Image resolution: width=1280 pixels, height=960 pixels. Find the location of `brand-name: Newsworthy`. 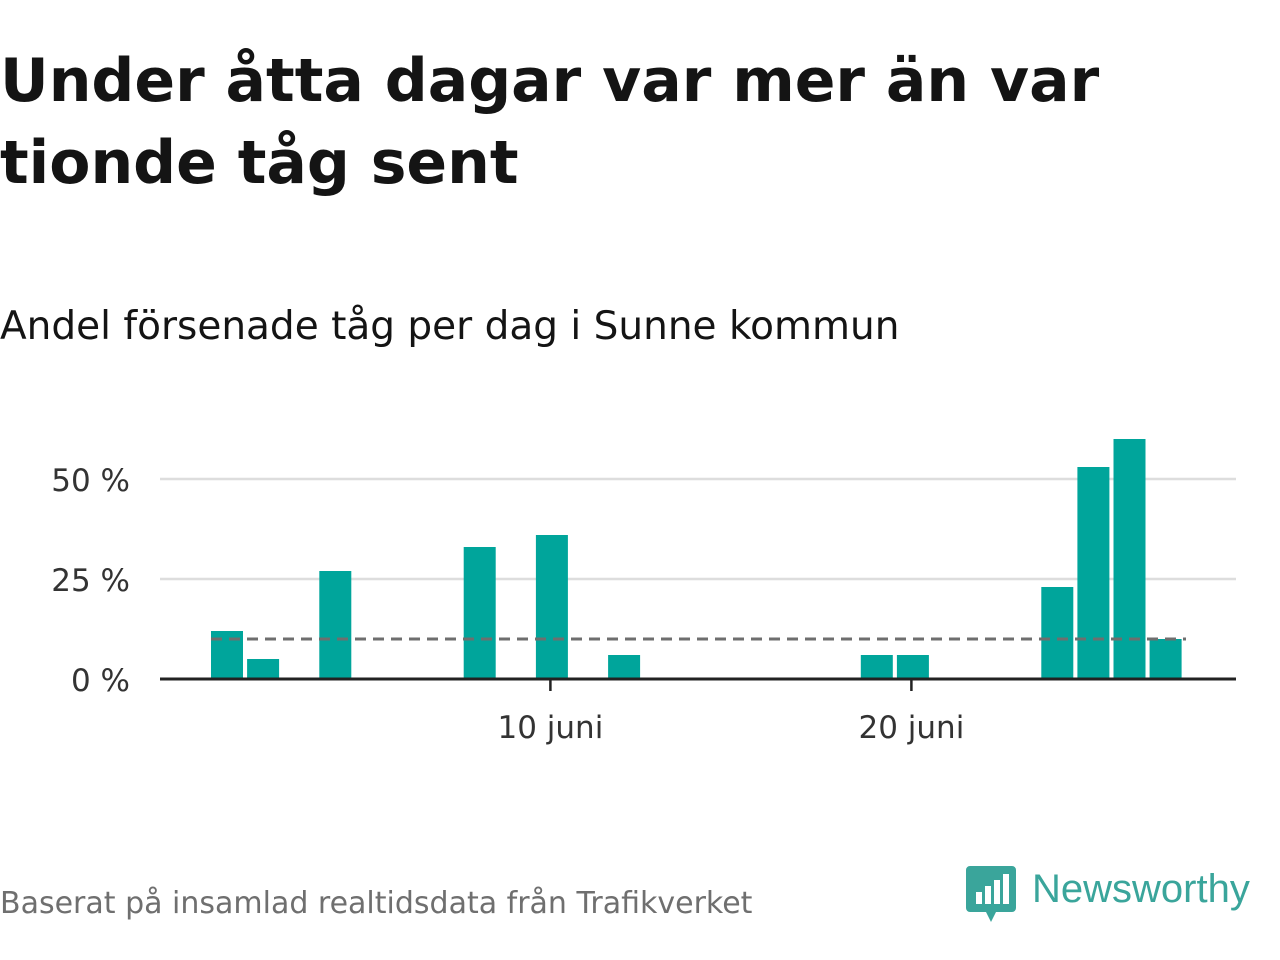

brand-name: Newsworthy is located at coordinates (1141, 889).